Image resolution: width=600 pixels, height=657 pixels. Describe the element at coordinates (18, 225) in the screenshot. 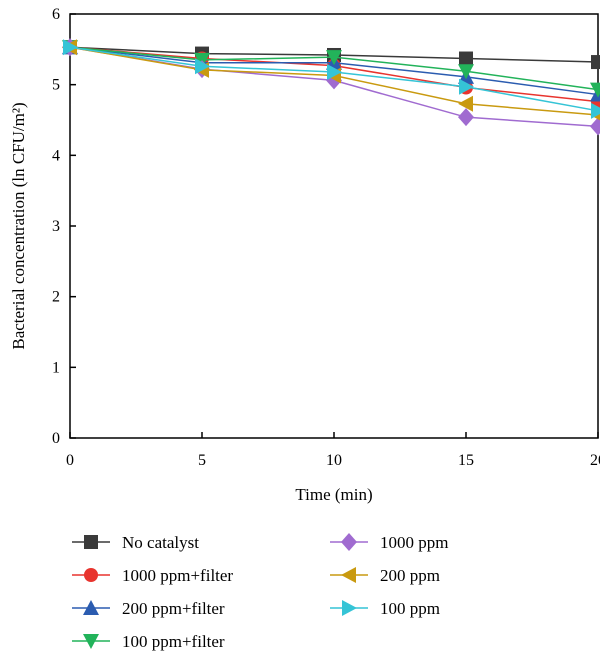

I see `y-axis-title: Bacterial concentration (ln CFU/m²)` at that location.